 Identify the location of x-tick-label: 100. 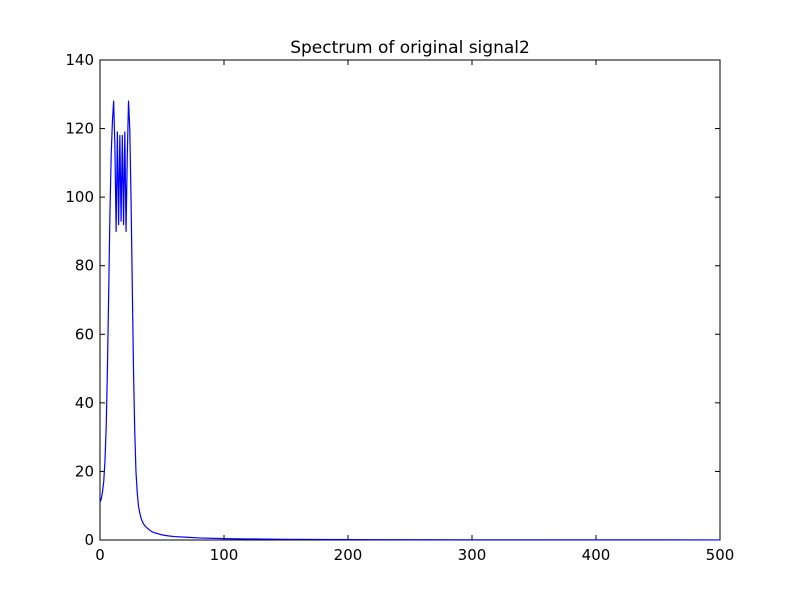
(224, 555).